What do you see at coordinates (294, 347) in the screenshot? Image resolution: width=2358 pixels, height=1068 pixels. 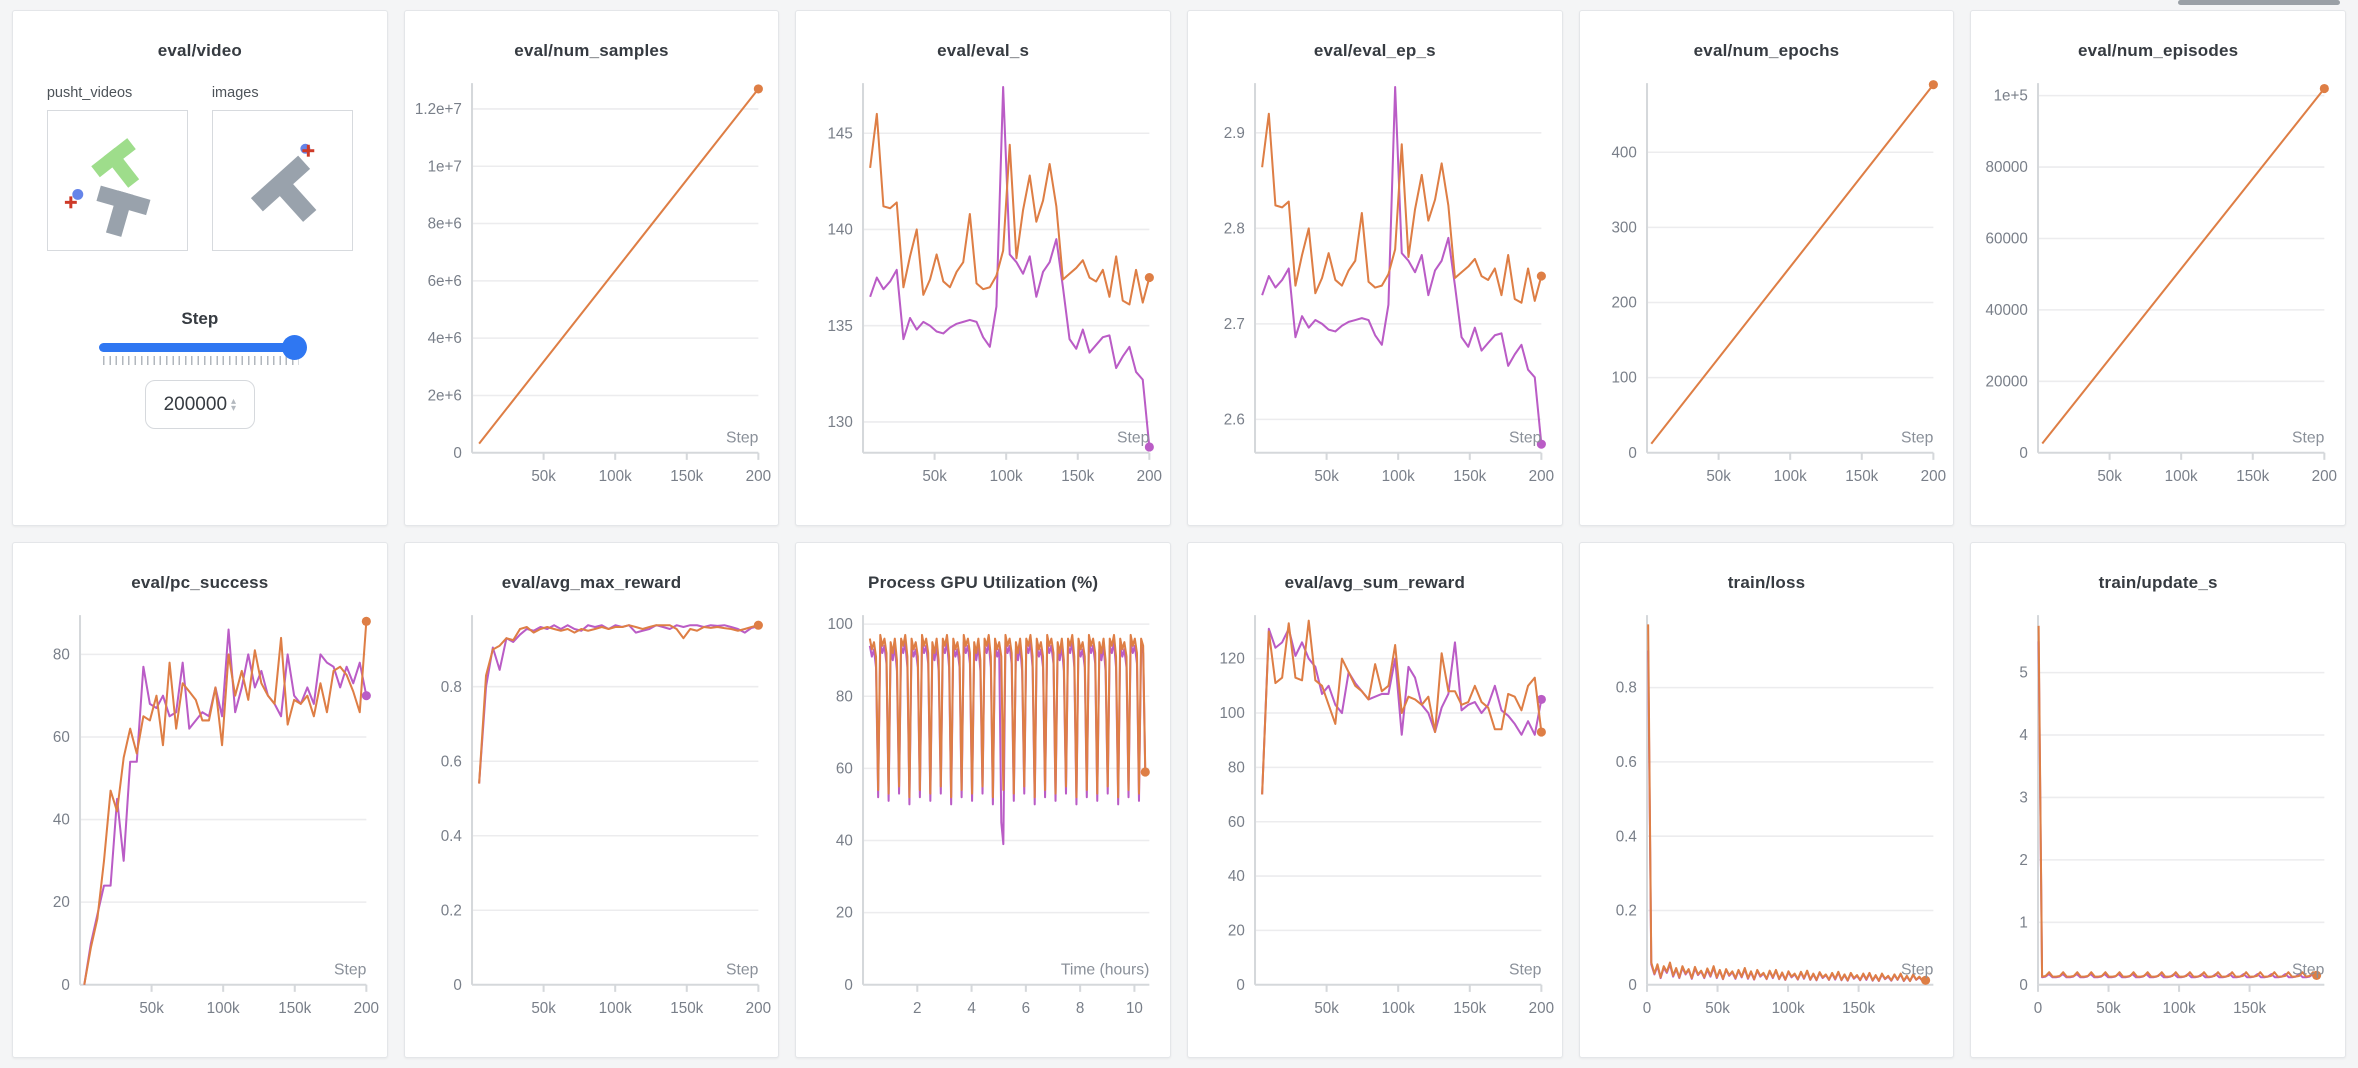 I see `step-slider-thumb` at bounding box center [294, 347].